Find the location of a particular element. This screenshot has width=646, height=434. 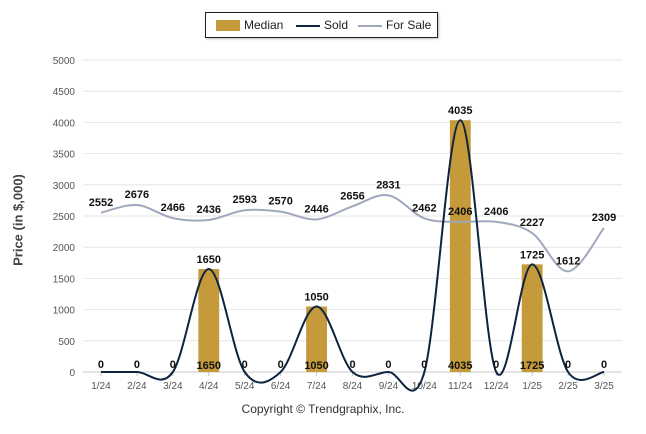

y-tick-label: 5000 is located at coordinates (64, 61).